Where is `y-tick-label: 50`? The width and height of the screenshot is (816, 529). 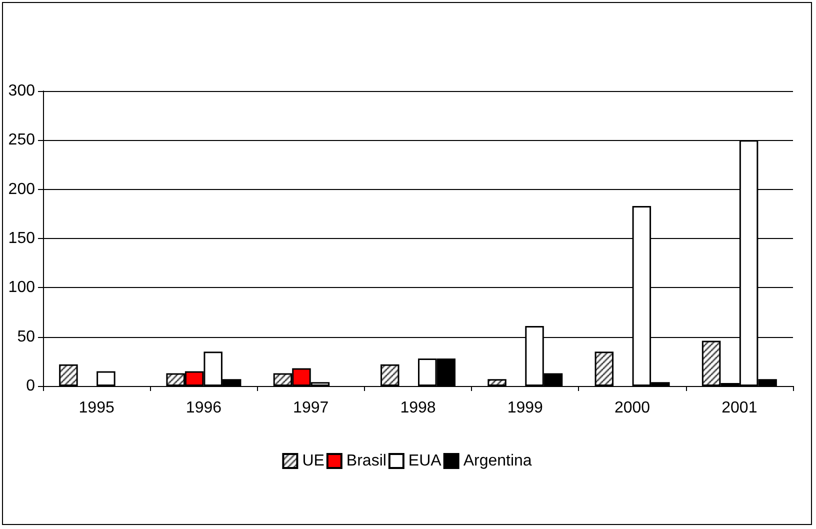
y-tick-label: 50 is located at coordinates (26, 337).